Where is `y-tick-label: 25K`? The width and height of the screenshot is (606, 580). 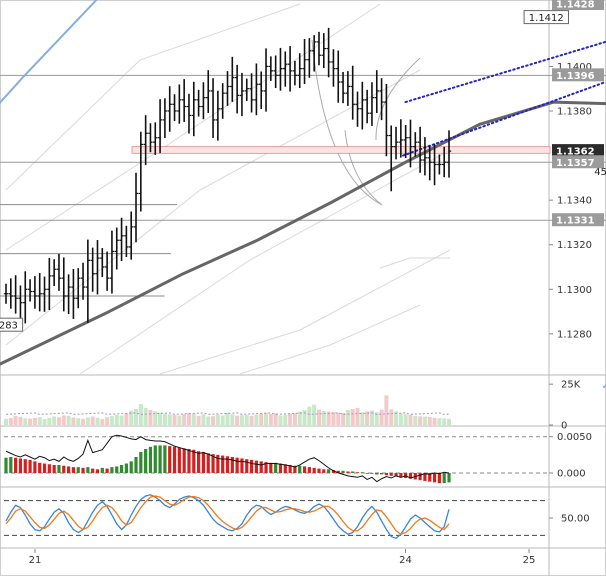 y-tick-label: 25K is located at coordinates (571, 385).